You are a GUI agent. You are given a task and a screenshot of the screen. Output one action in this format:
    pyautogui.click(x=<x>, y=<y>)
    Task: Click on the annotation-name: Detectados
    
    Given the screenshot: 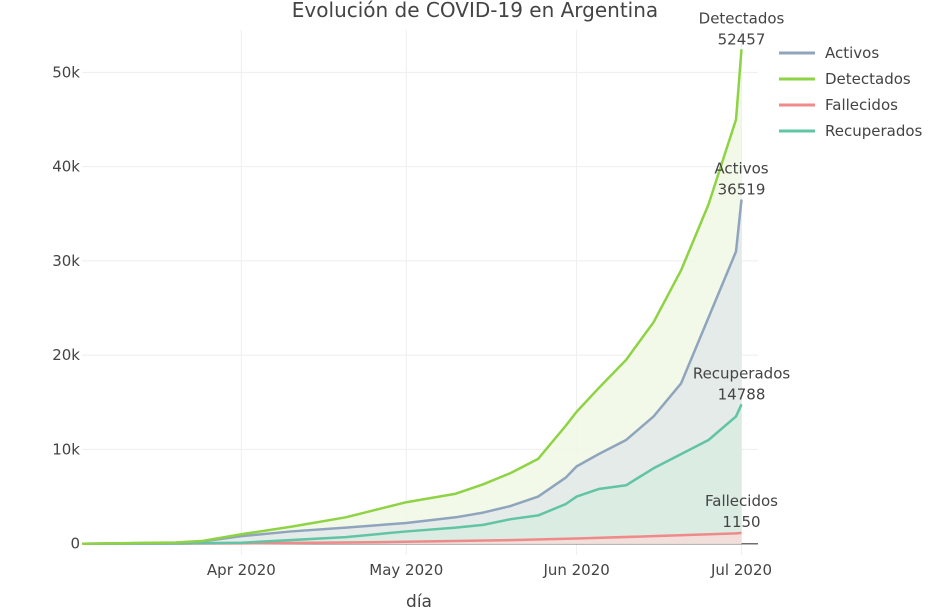 What is the action you would take?
    pyautogui.click(x=742, y=18)
    